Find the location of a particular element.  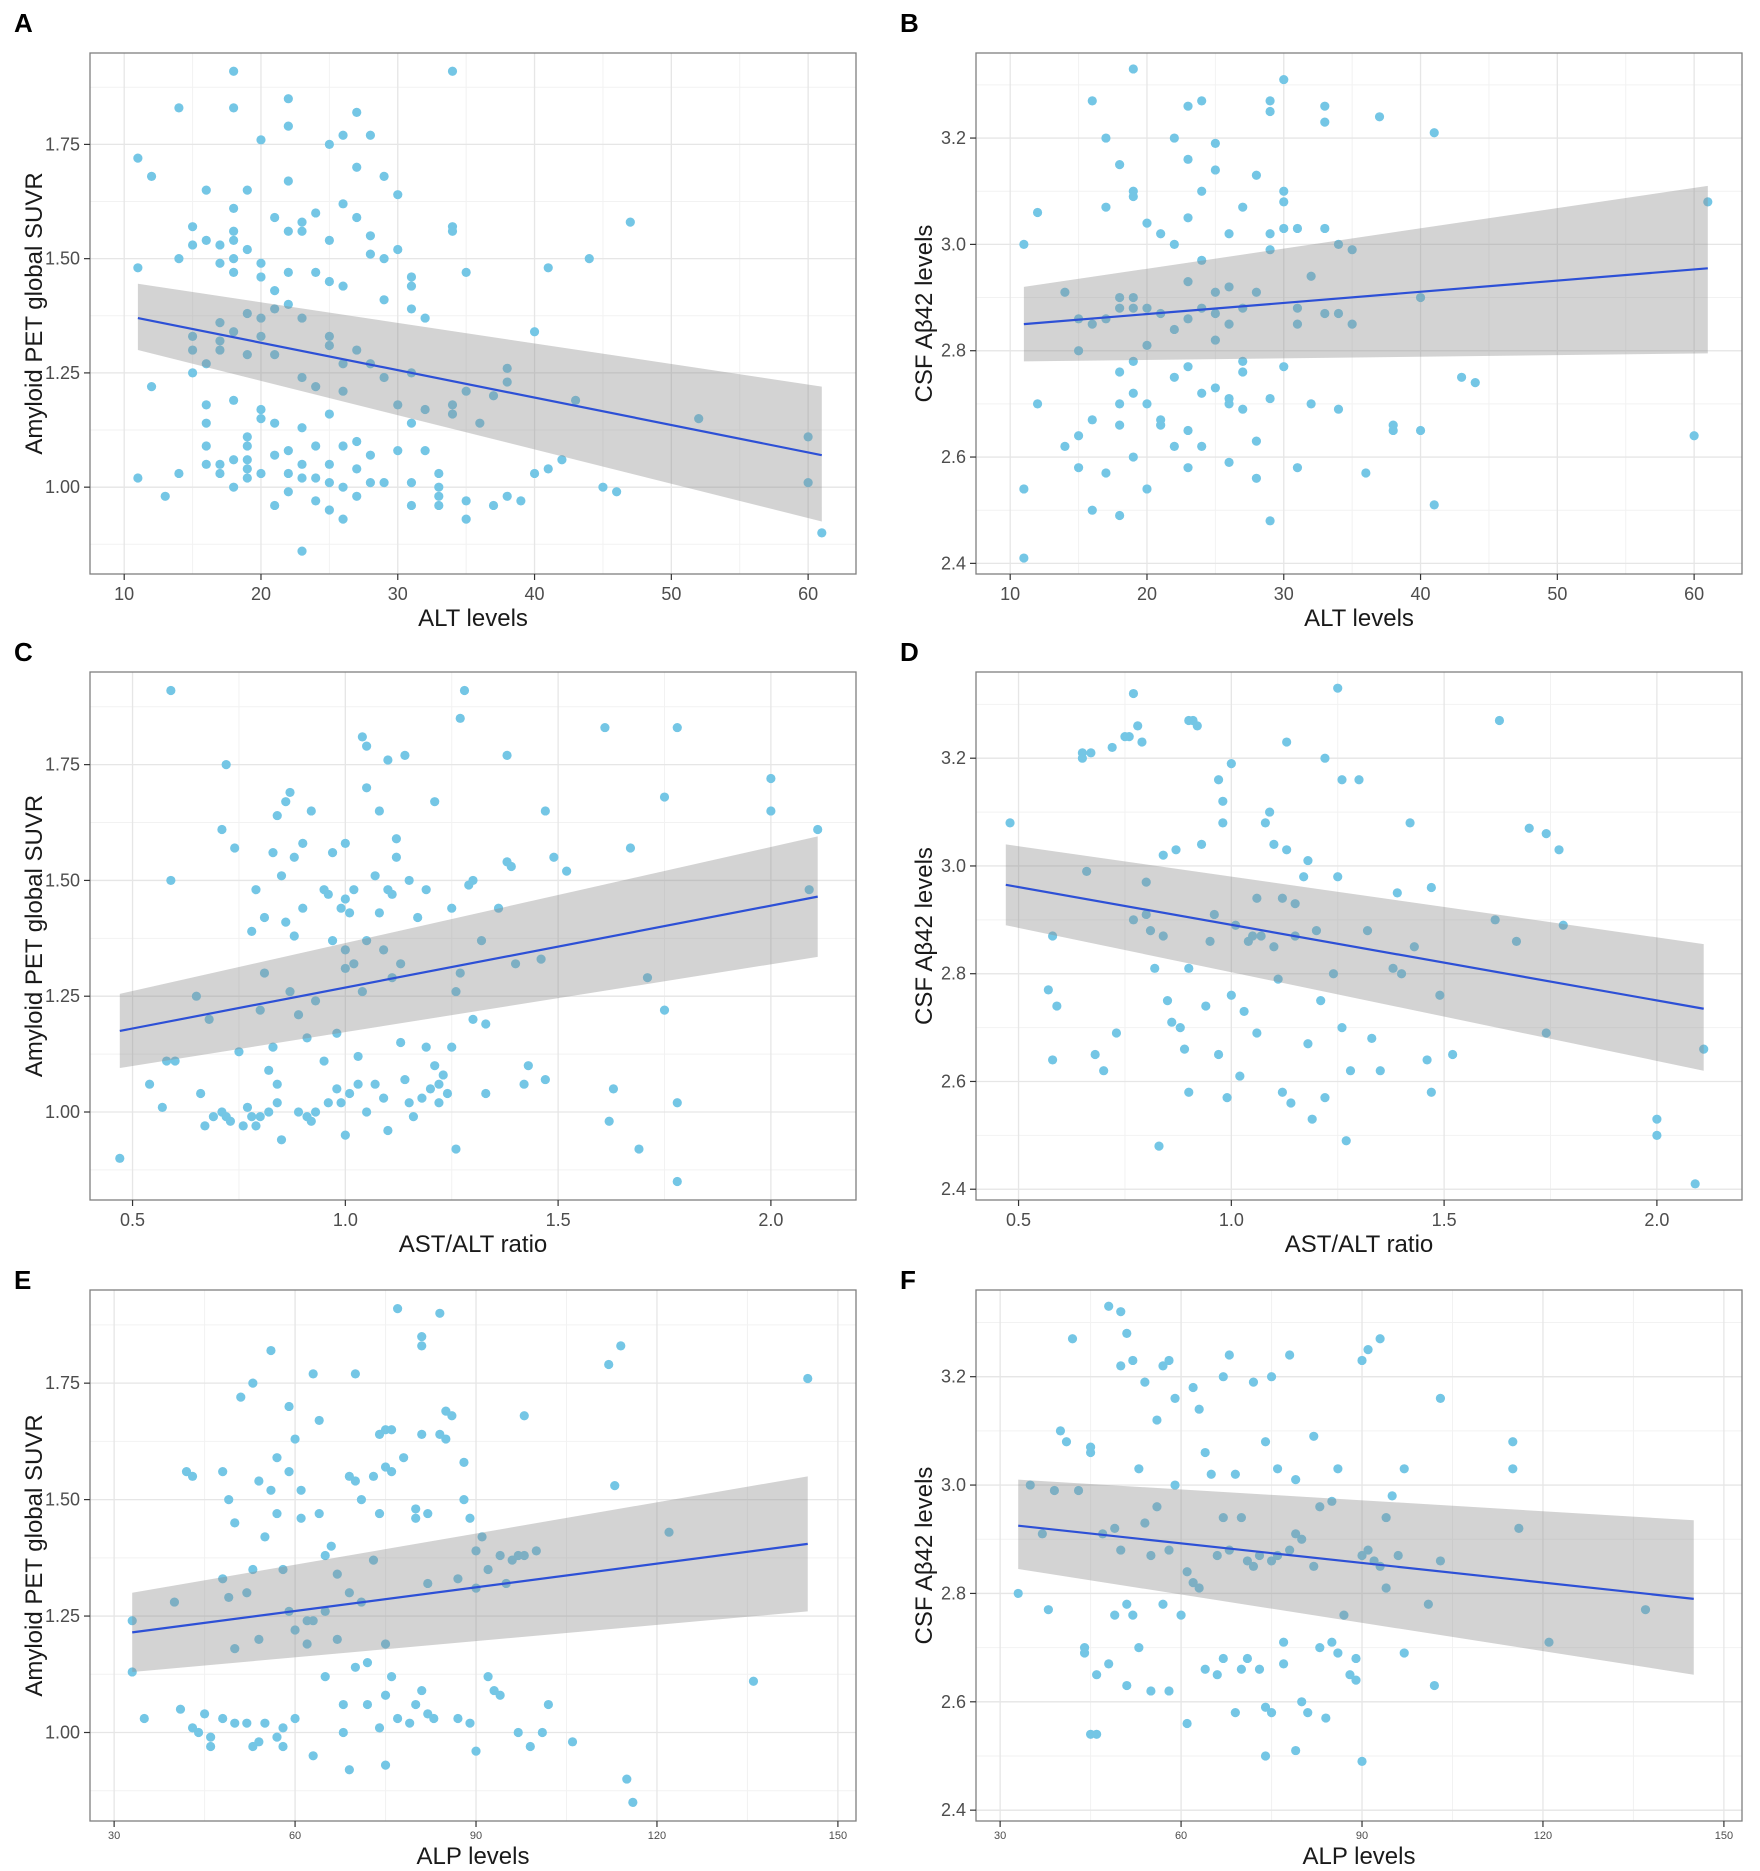

y-tick-label: 2.6 is located at coordinates (953, 1081).